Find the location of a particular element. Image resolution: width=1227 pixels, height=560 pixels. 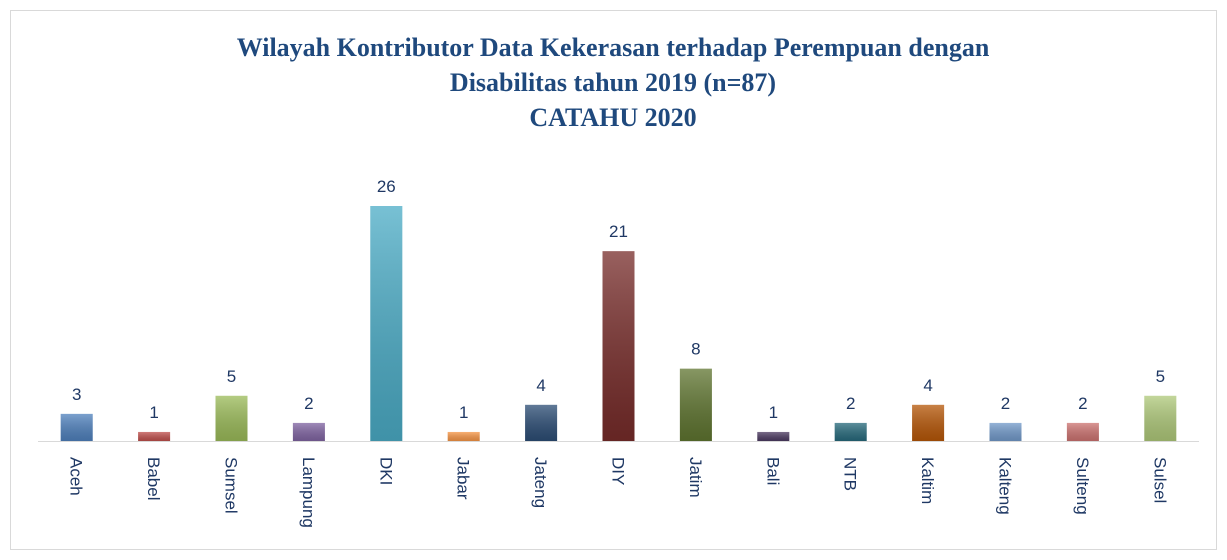

x-tick-label: Babel is located at coordinates (153, 478).